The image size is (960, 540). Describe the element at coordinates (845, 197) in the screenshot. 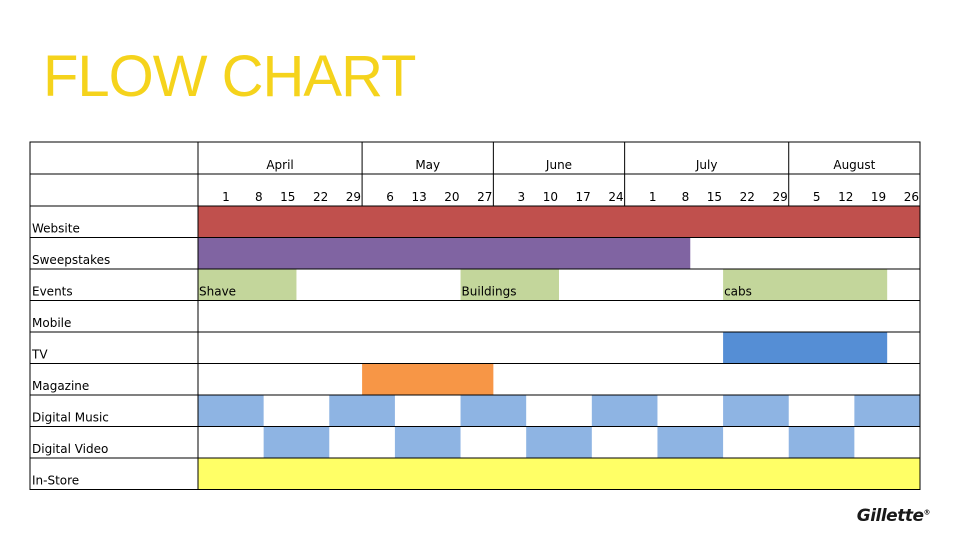

I see `week-label: 12` at that location.